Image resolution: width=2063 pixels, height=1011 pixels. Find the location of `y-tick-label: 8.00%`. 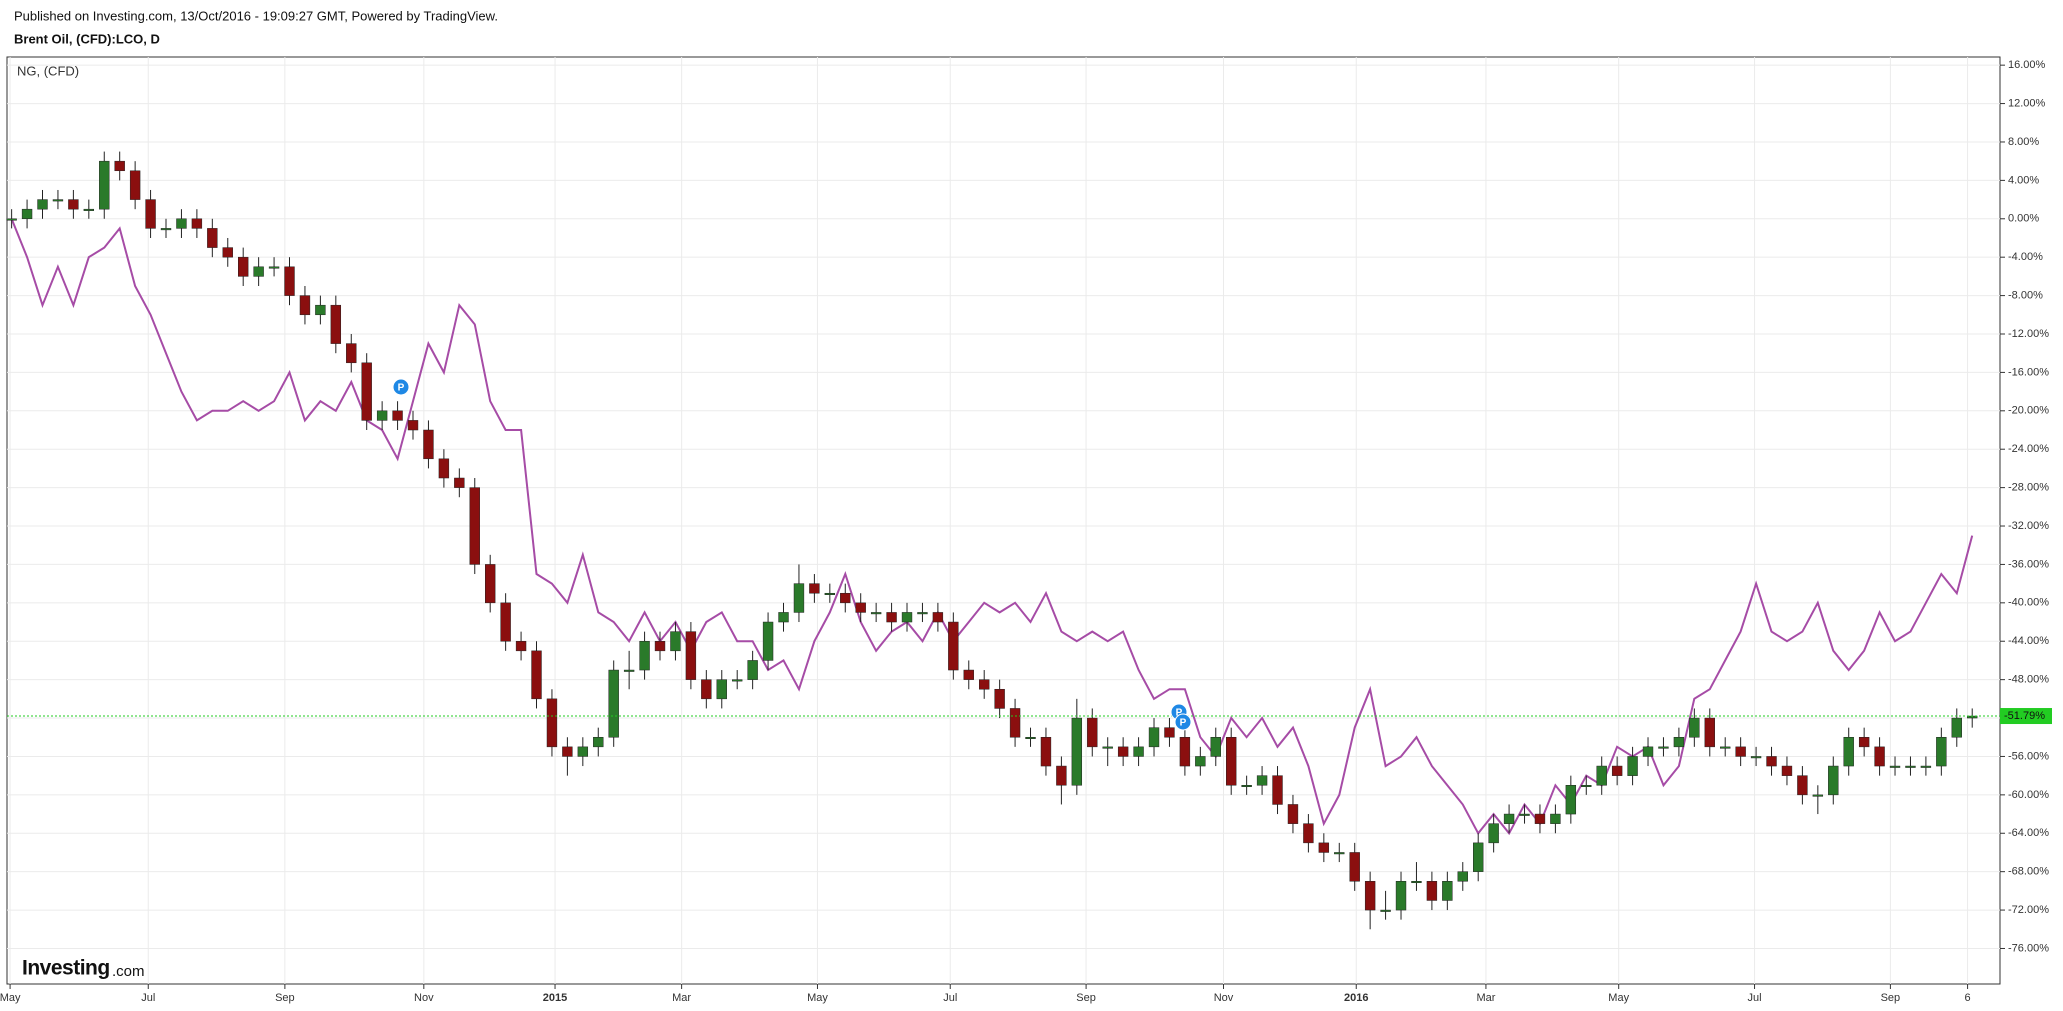

y-tick-label: 8.00% is located at coordinates (2023, 142).